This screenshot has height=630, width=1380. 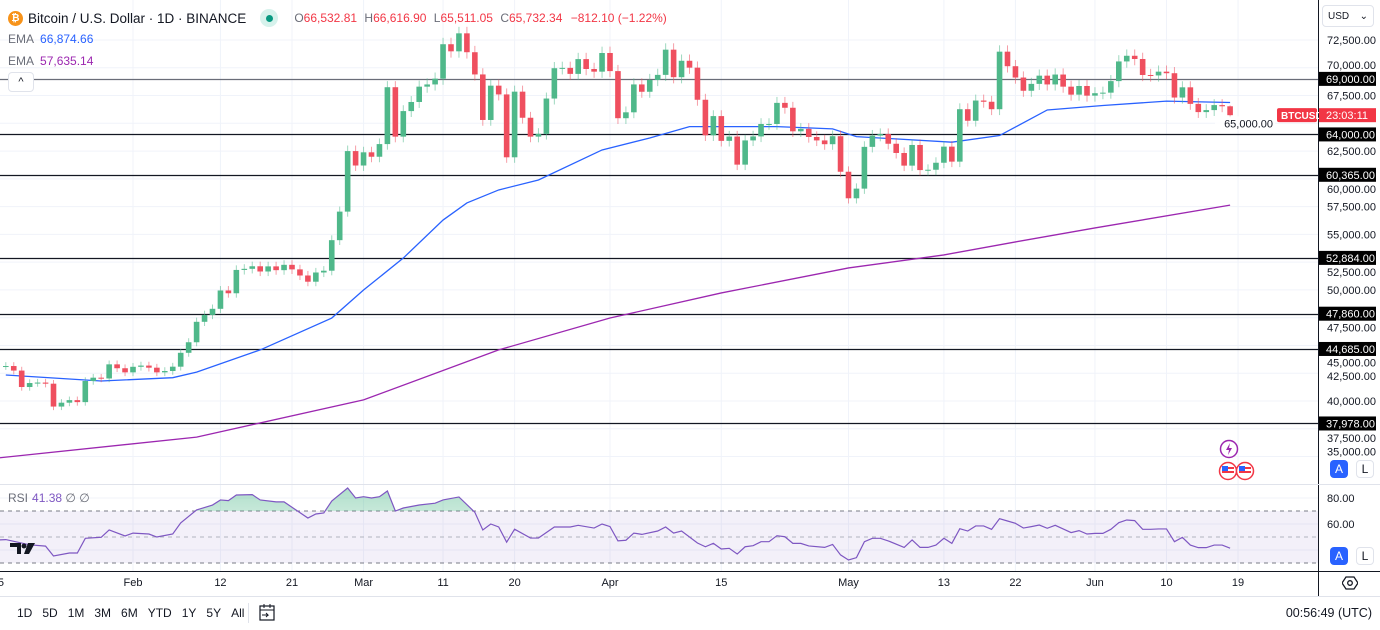 What do you see at coordinates (1351, 41) in the screenshot?
I see `price-tick-label: 72,500.00` at bounding box center [1351, 41].